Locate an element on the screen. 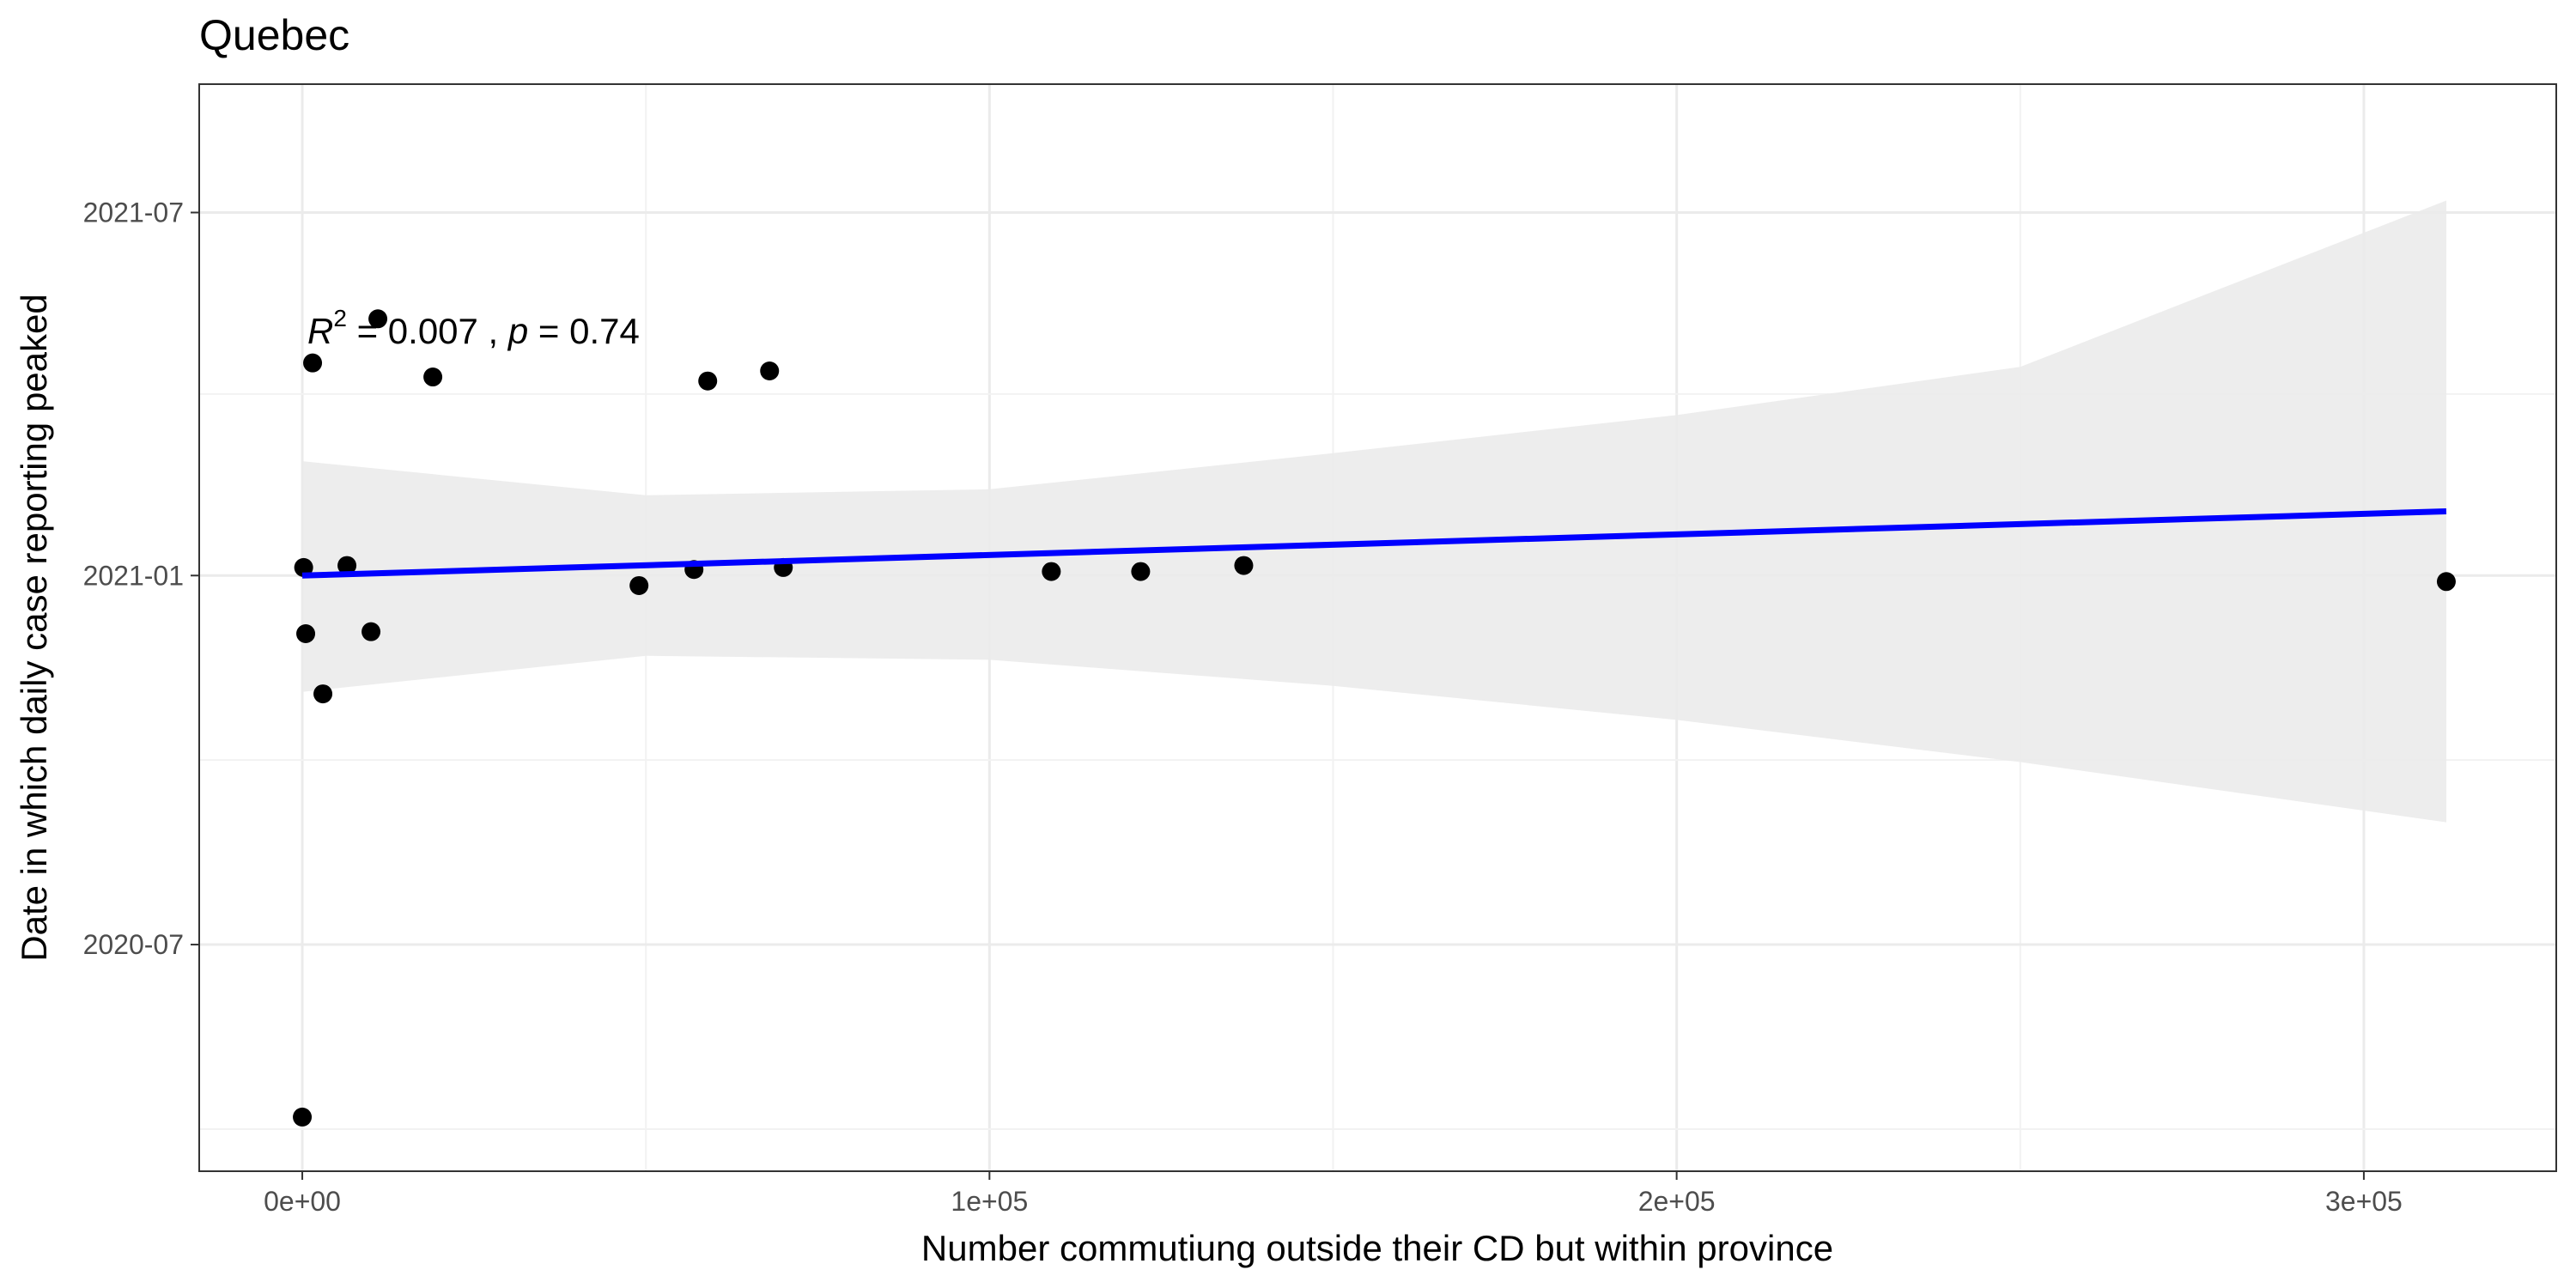 The width and height of the screenshot is (2576, 1288). r-value: = 0.007 , is located at coordinates (428, 331).